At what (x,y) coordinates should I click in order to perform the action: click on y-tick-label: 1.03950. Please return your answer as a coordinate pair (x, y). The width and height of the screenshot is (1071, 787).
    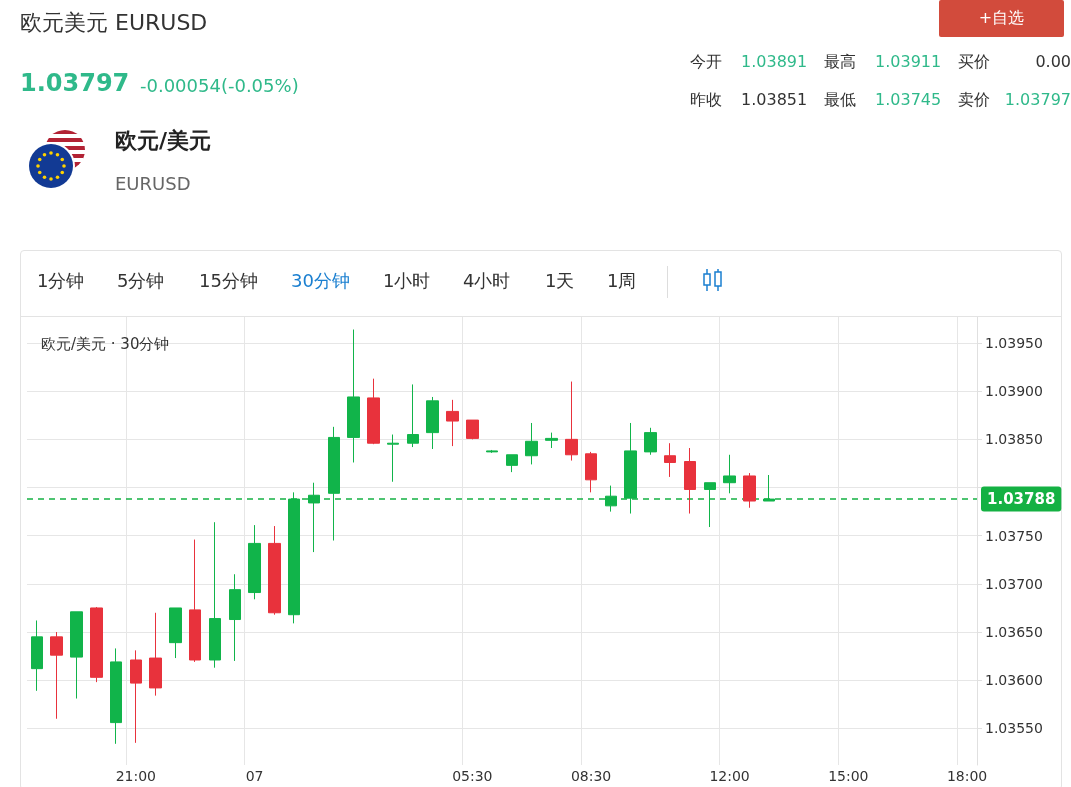
    Looking at the image, I should click on (1014, 343).